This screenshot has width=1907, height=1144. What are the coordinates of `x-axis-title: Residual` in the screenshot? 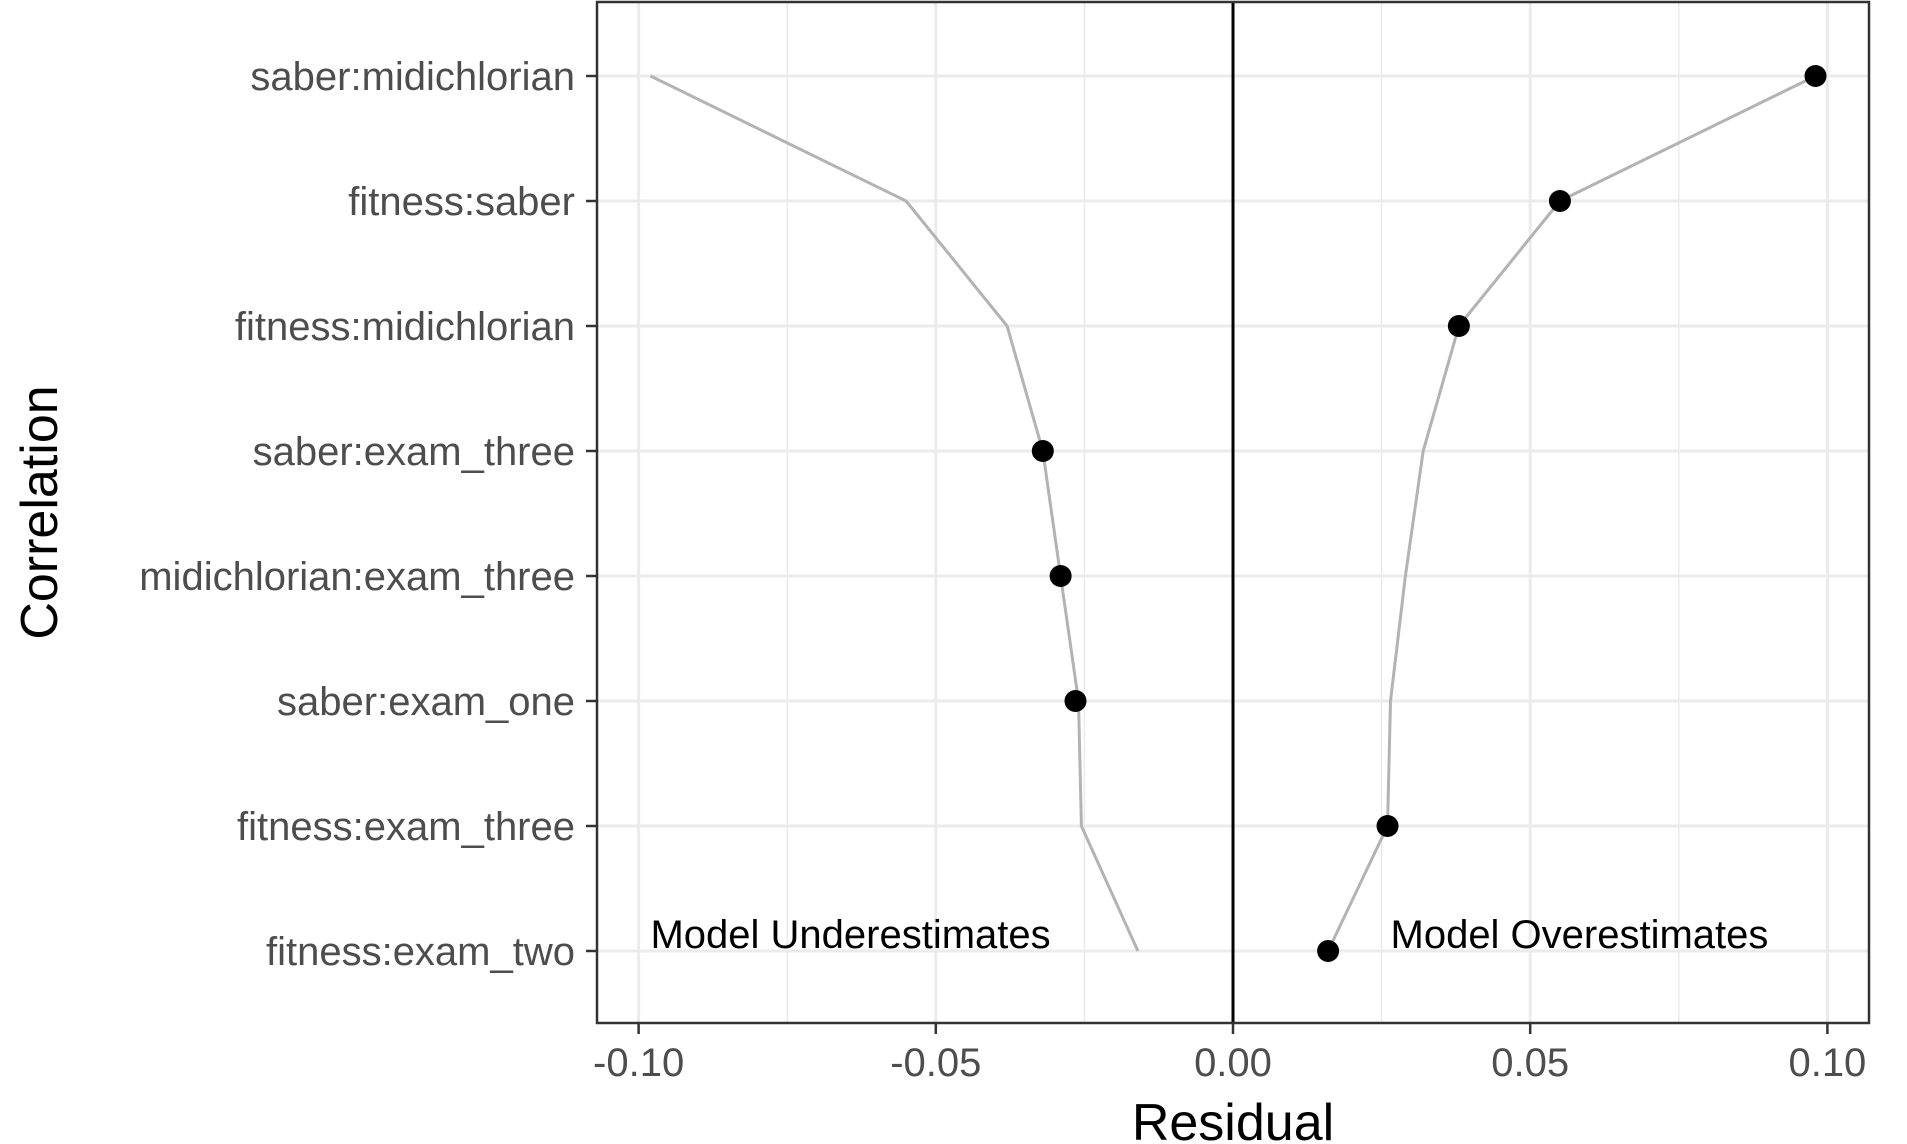 It's located at (1233, 1119).